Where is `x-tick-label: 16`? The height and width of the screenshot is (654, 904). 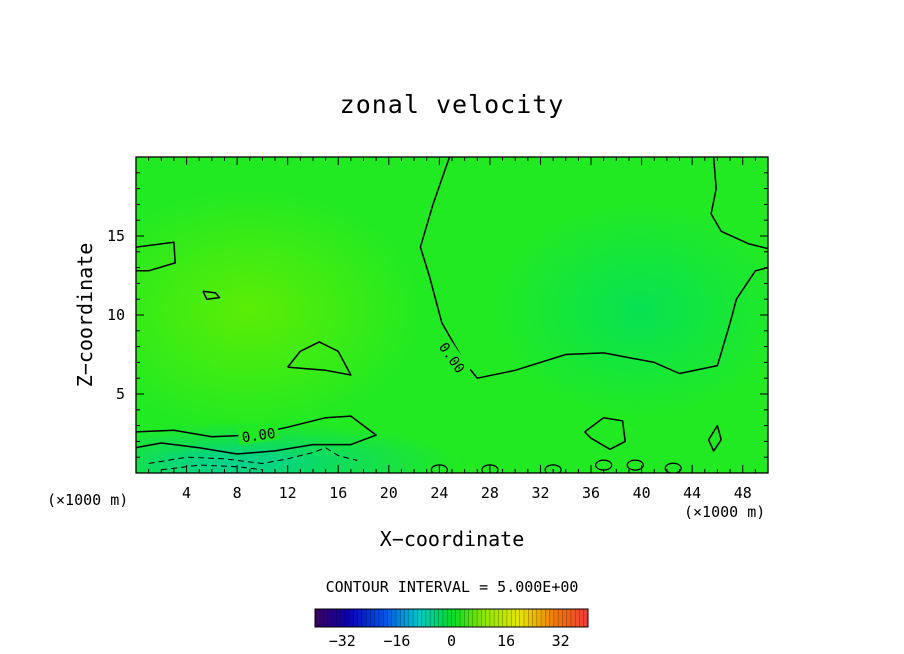
x-tick-label: 16 is located at coordinates (338, 493).